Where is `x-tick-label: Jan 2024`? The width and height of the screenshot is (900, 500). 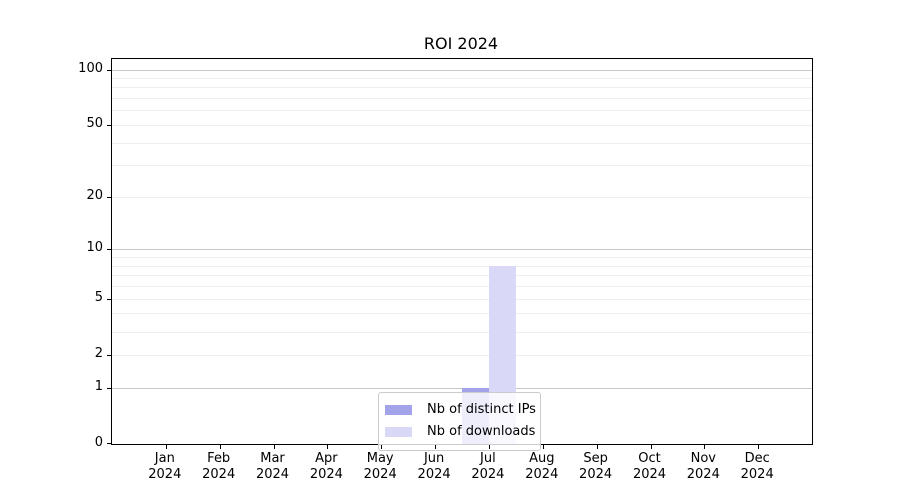 x-tick-label: Jan 2024 is located at coordinates (165, 466).